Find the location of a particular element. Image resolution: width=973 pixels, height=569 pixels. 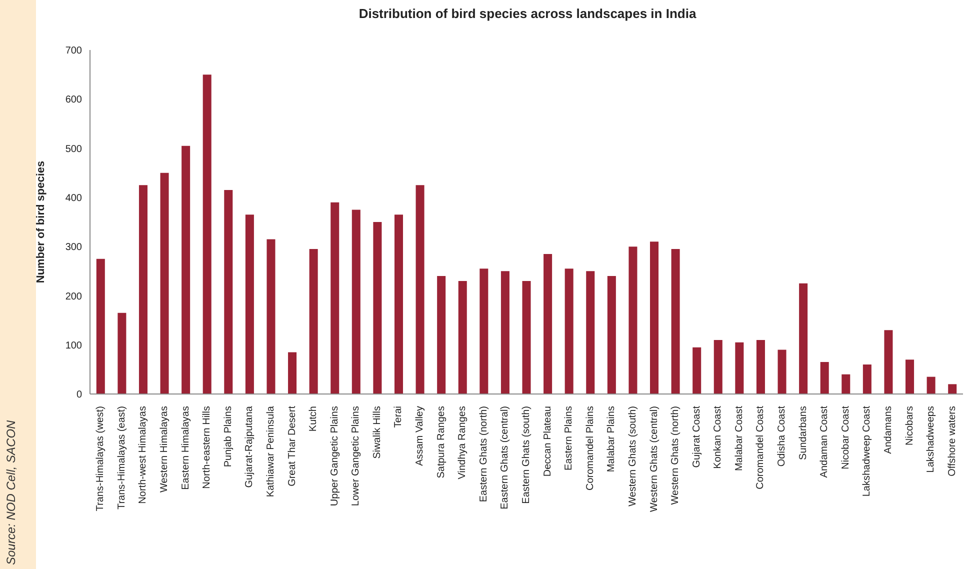

x-tick-label: Trans-Himalayas (west) is located at coordinates (100, 459).